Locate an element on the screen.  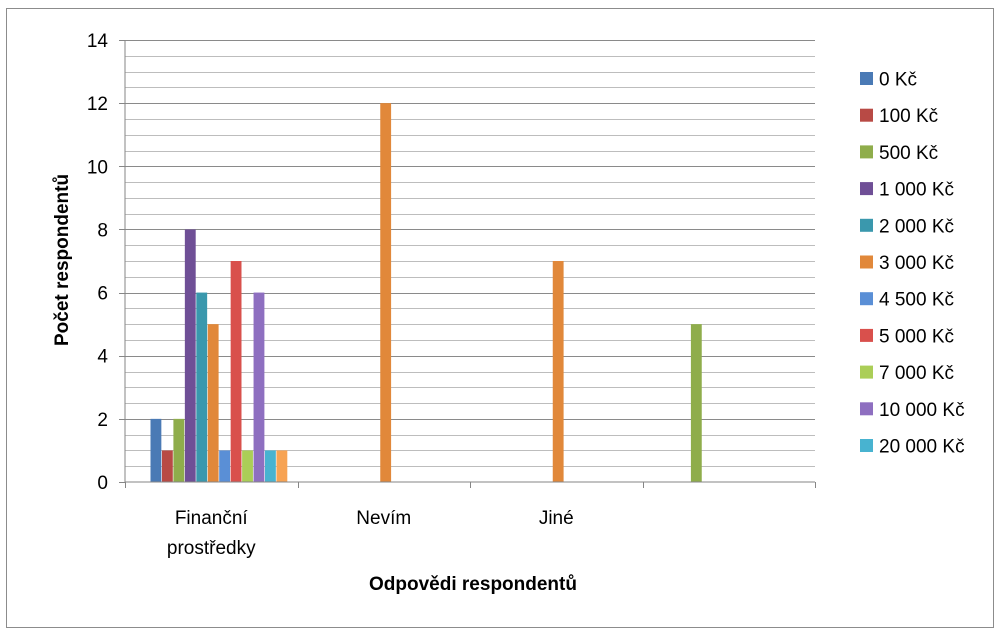
y-tick-label: 12 is located at coordinates (97, 104).